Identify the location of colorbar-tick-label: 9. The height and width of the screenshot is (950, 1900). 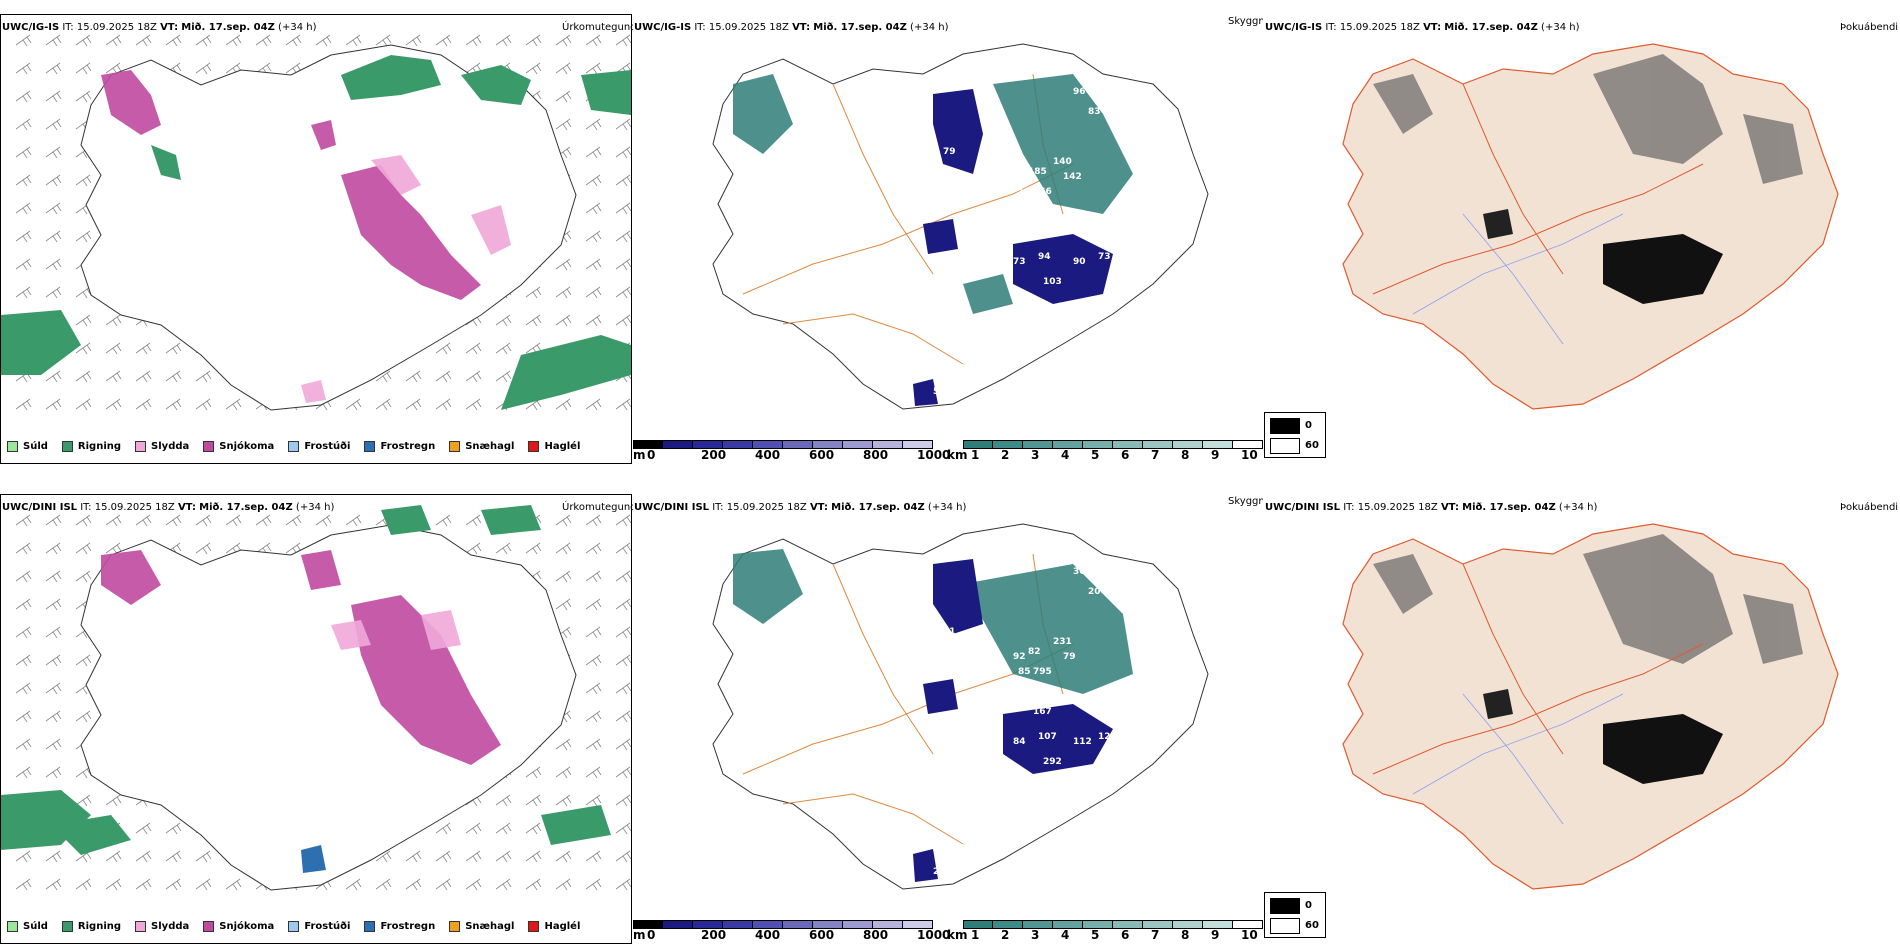
(1215, 455).